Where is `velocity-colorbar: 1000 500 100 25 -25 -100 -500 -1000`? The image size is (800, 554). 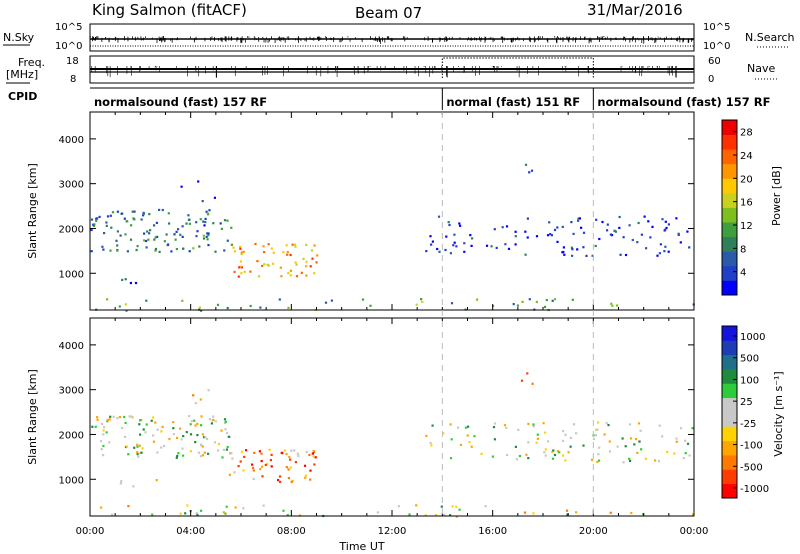 velocity-colorbar: 1000 500 100 25 -25 -100 -500 -1000 is located at coordinates (745, 412).